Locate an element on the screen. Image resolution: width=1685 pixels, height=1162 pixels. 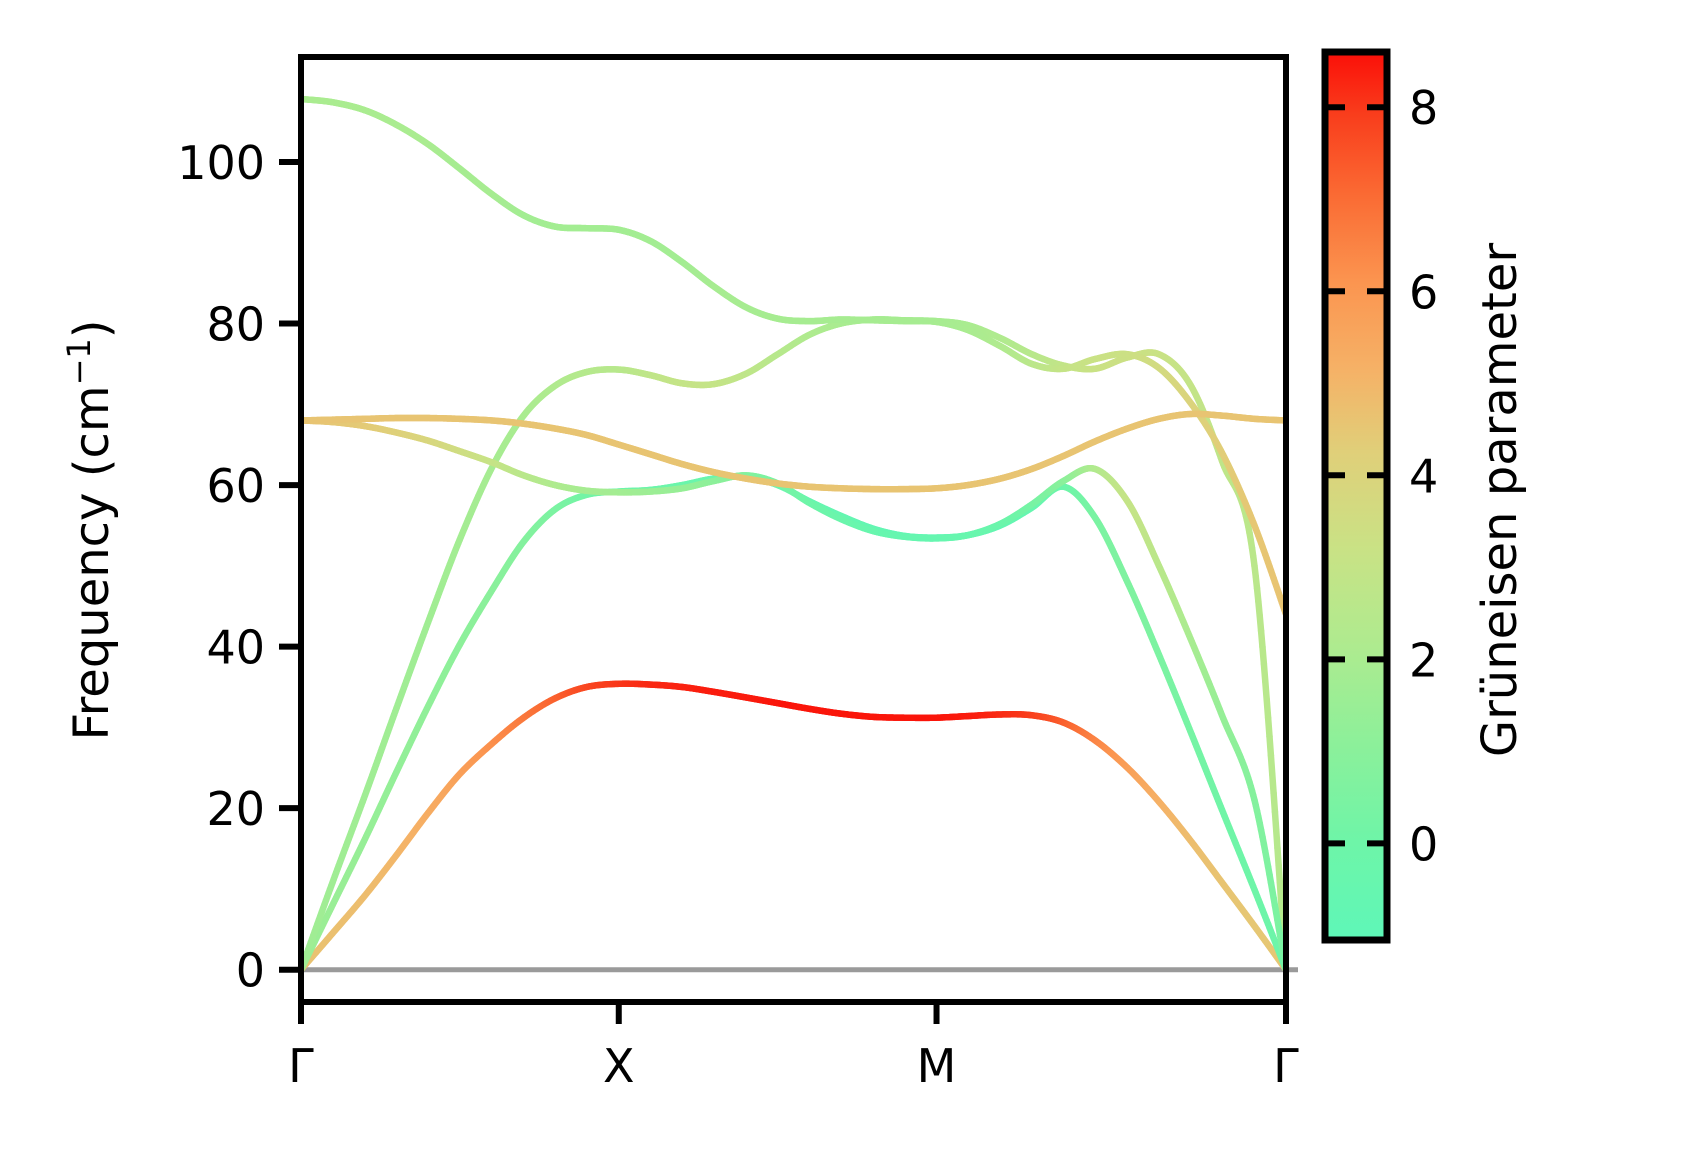
x-axis-ticks is located at coordinates (793, 1013).